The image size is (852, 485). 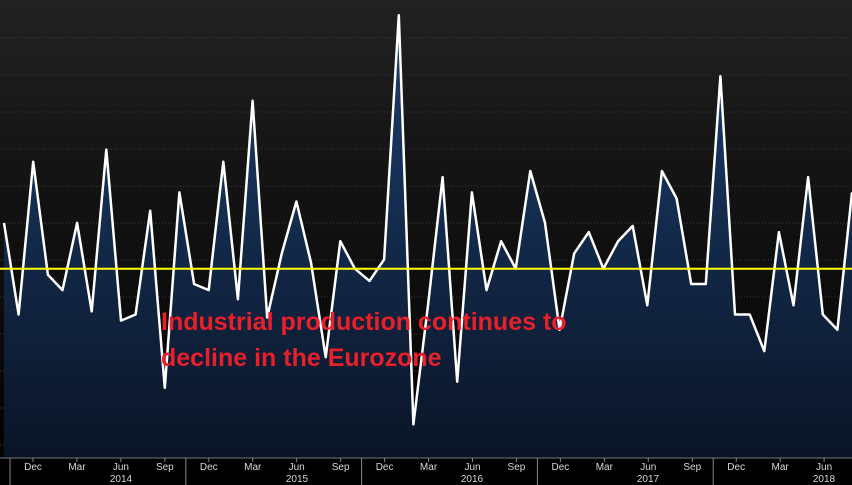 I want to click on year-label: 2018, so click(x=824, y=479).